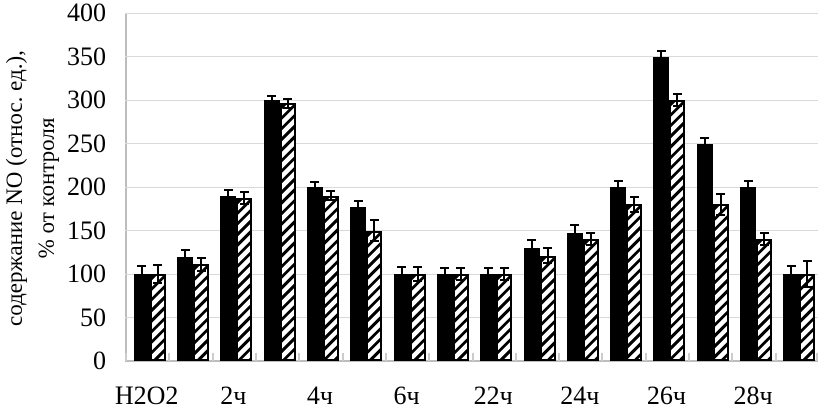 The image size is (818, 414). Describe the element at coordinates (406, 395) in the screenshot. I see `x-axis-label: 6ч` at that location.